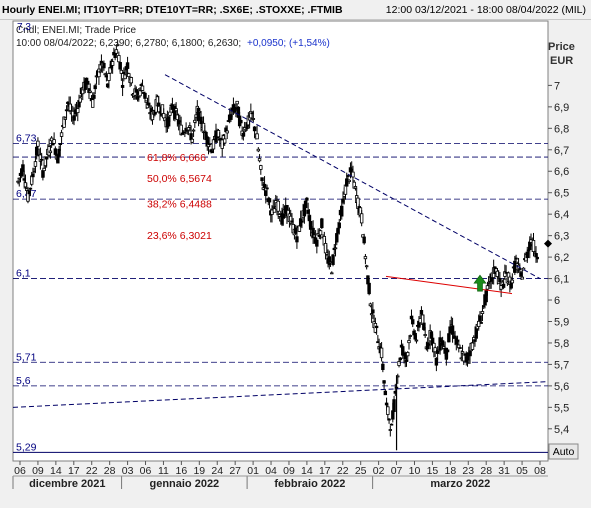 The height and width of the screenshot is (508, 591). What do you see at coordinates (23, 274) in the screenshot?
I see `level-label-2: 6,1` at bounding box center [23, 274].